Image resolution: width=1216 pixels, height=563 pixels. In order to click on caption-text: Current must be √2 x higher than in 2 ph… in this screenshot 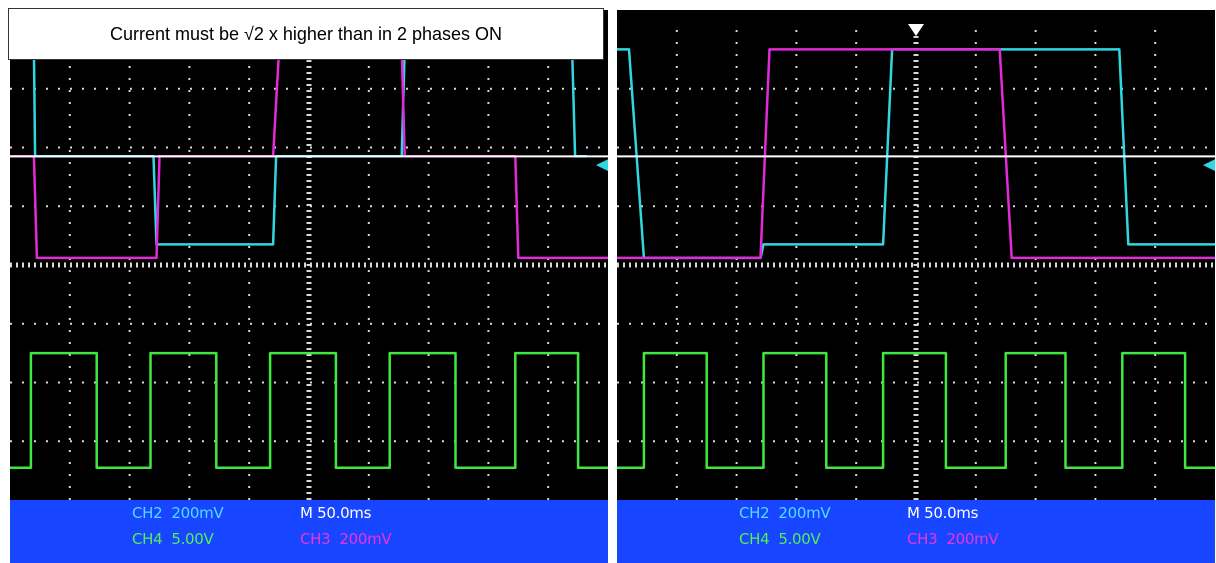, I will do `click(306, 33)`.